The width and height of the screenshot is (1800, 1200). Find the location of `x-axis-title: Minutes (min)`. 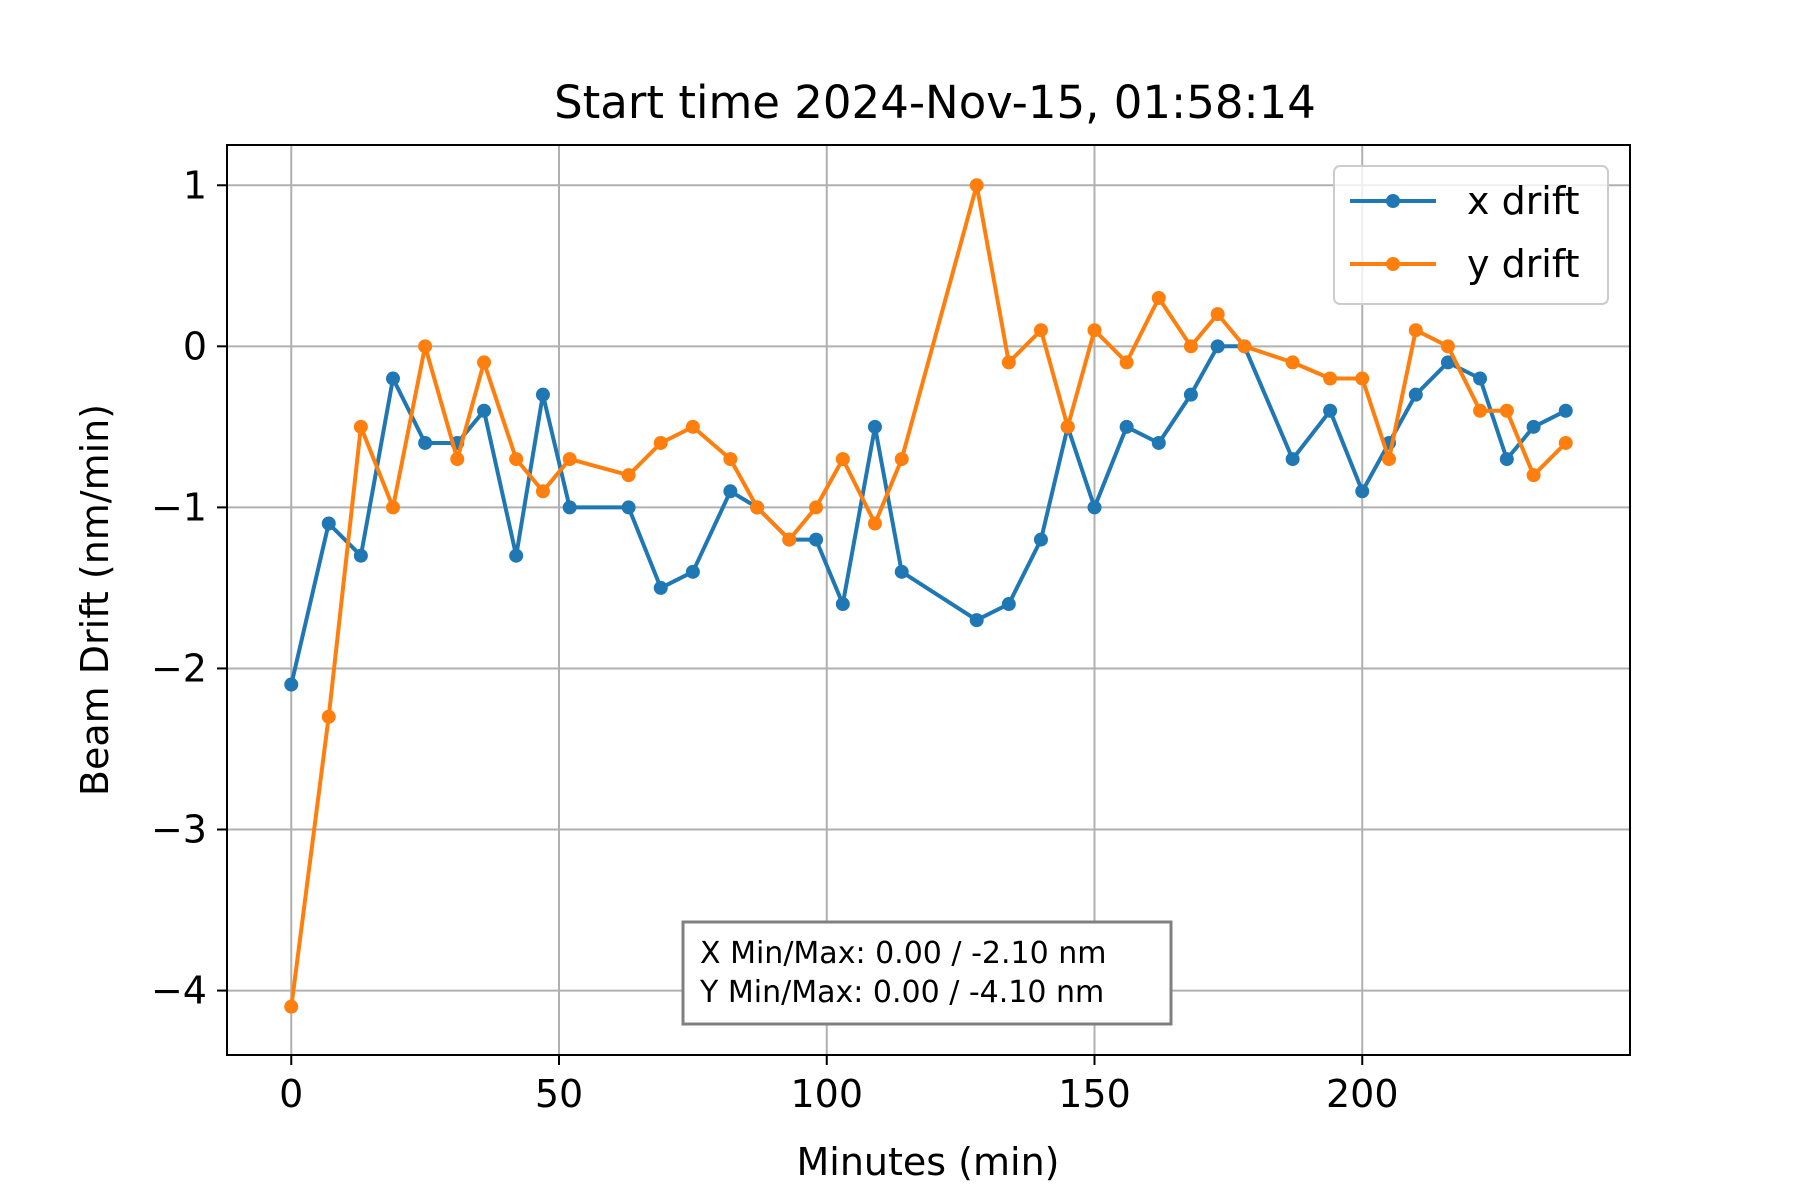

x-axis-title: Minutes (min) is located at coordinates (928, 1162).